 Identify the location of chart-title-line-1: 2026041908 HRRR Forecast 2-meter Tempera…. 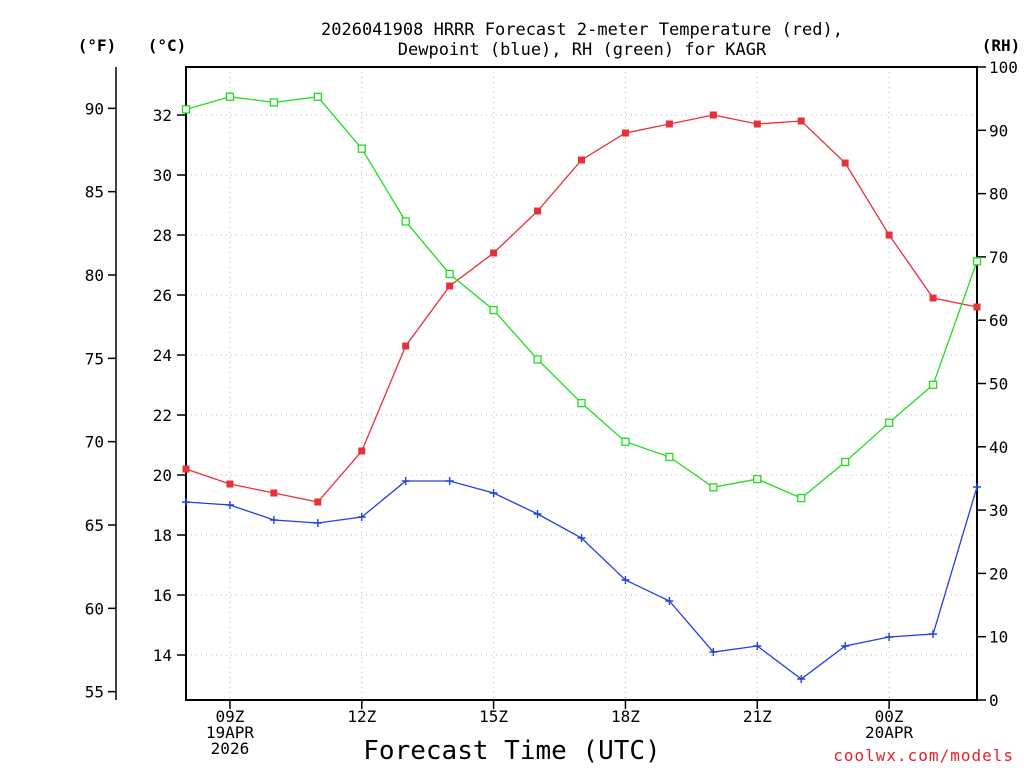
(582, 30).